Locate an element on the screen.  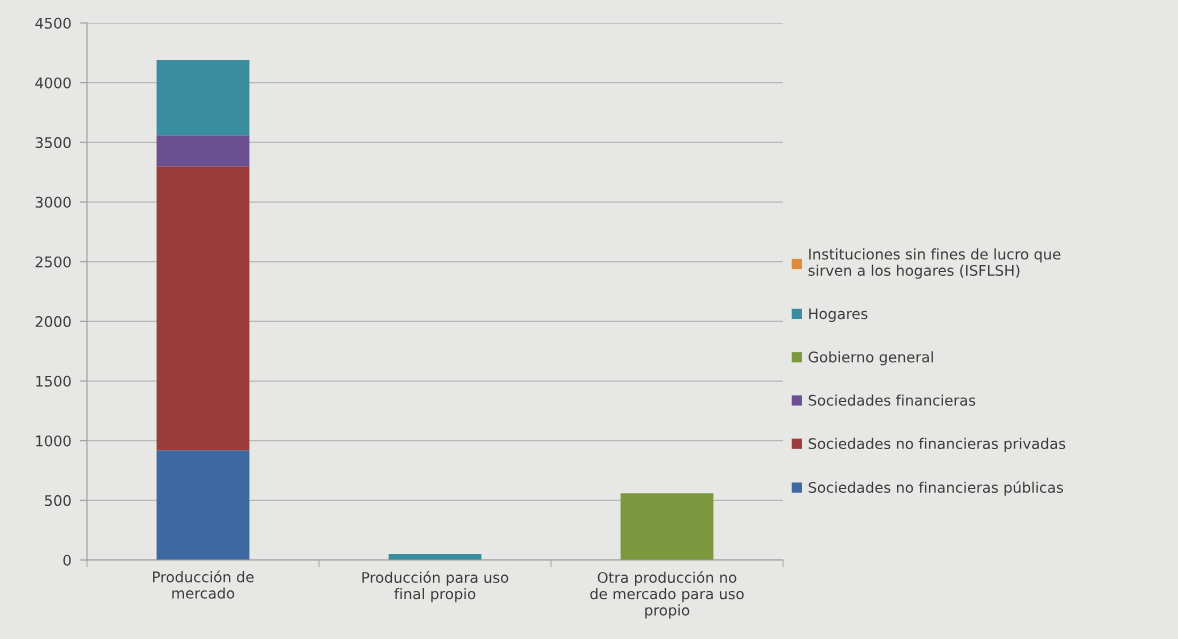
x-tick-label: Producción para uso final propio is located at coordinates (435, 587).